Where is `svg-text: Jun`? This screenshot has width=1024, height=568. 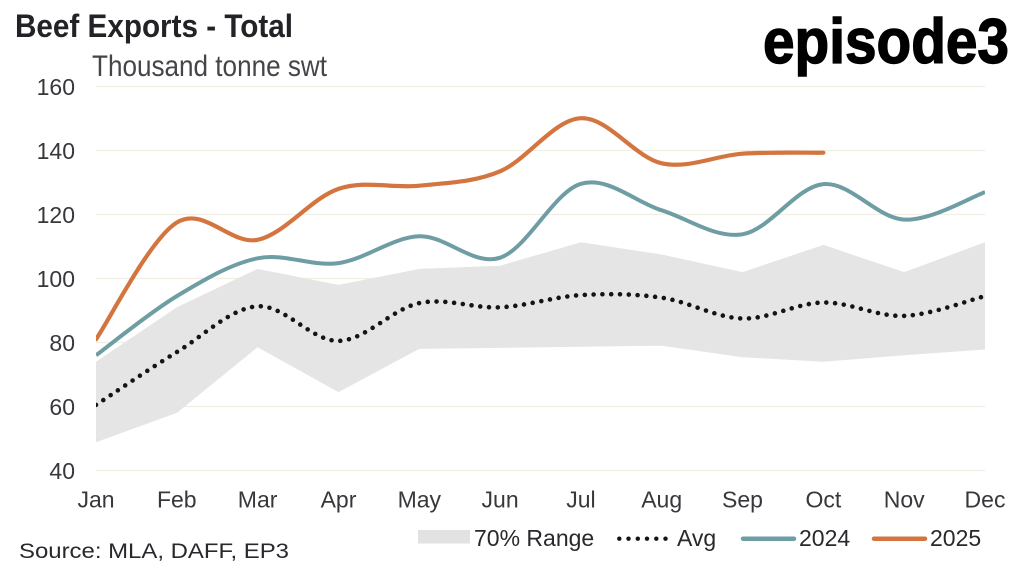 svg-text: Jun is located at coordinates (500, 500).